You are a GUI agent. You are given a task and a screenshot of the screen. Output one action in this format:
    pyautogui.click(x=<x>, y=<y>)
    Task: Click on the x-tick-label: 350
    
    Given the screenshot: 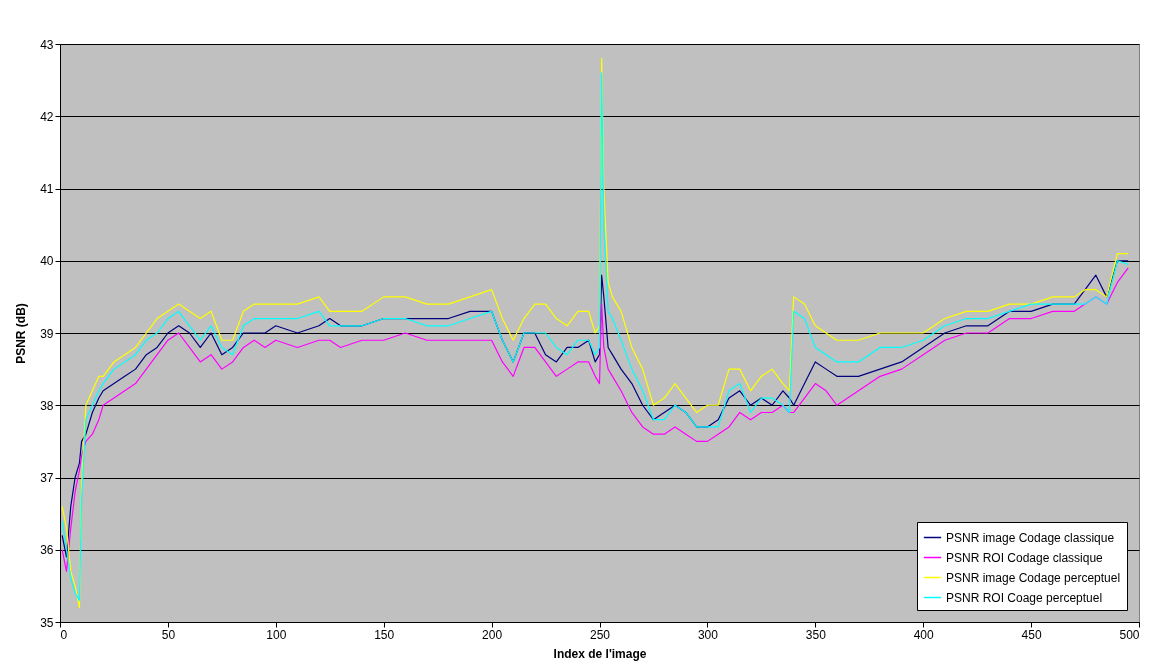 What is the action you would take?
    pyautogui.click(x=816, y=634)
    